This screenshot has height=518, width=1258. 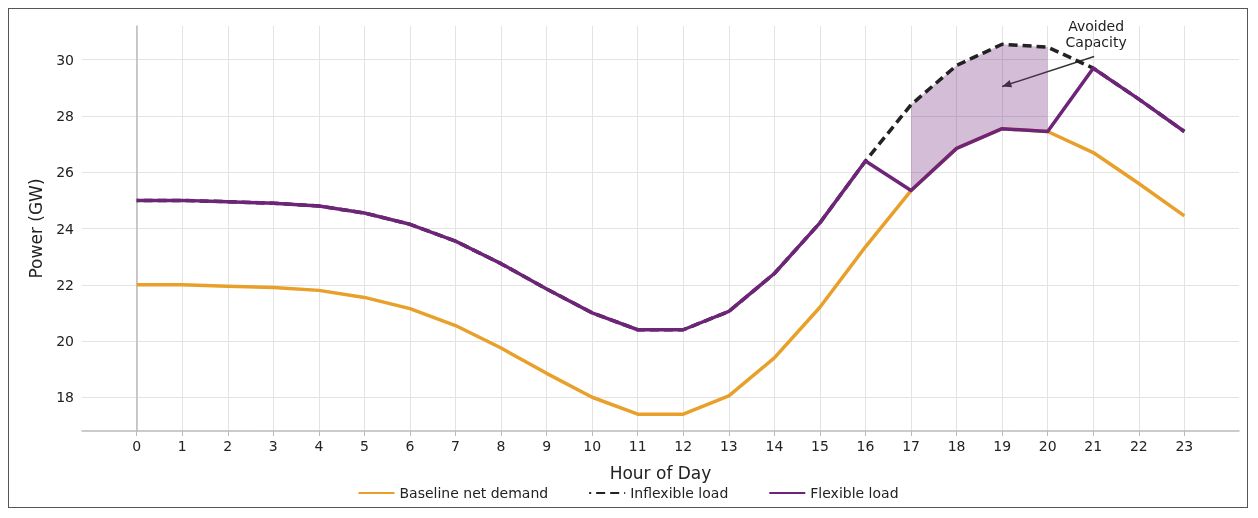 I want to click on x-tick-label: 13, so click(x=728, y=446).